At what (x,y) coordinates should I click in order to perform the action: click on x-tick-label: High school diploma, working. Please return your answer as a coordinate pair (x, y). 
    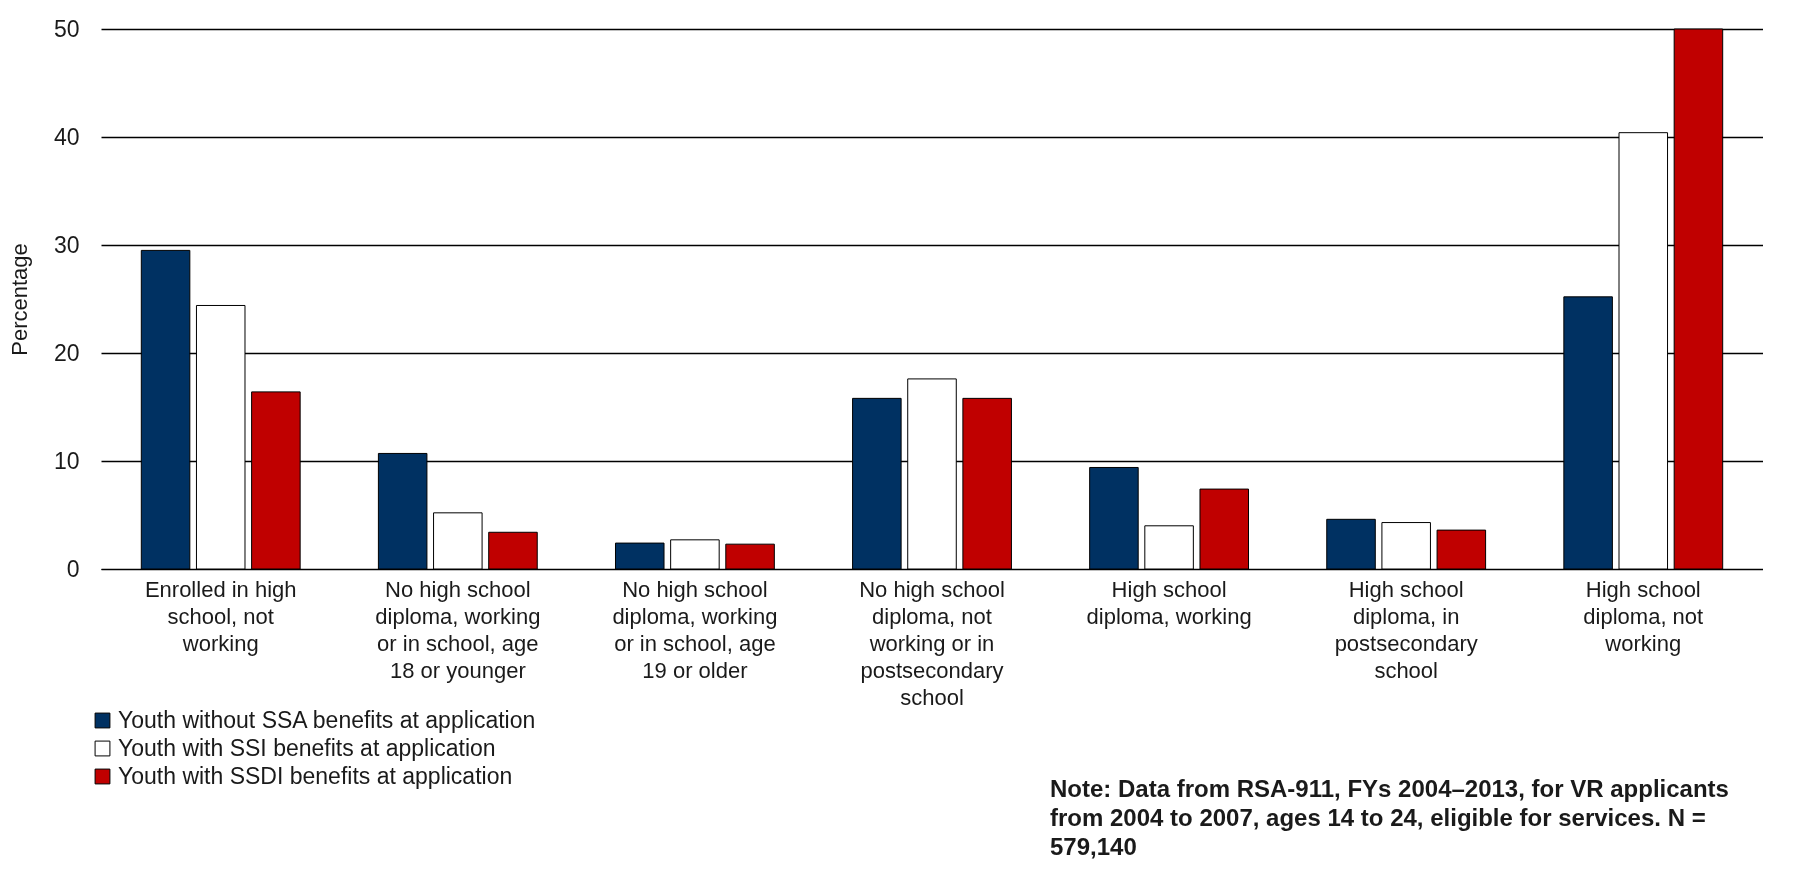
    Looking at the image, I should click on (1169, 602).